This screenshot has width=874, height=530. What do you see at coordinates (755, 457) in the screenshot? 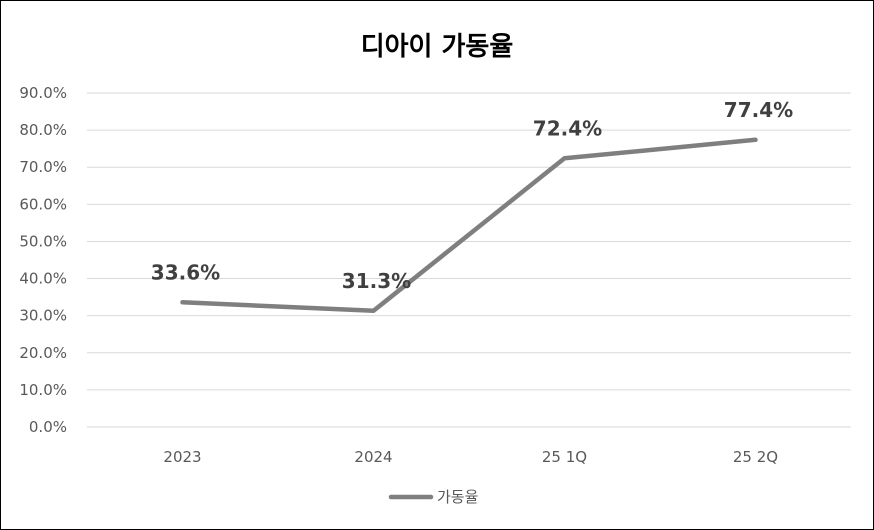
I see `x-tick-label: 25 2Q` at bounding box center [755, 457].